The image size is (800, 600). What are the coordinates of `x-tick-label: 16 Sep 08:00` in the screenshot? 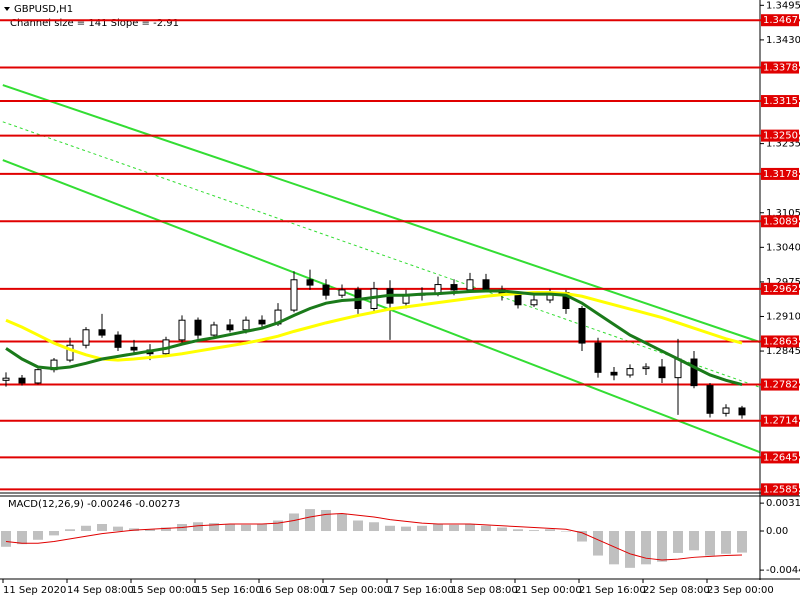 It's located at (292, 590).